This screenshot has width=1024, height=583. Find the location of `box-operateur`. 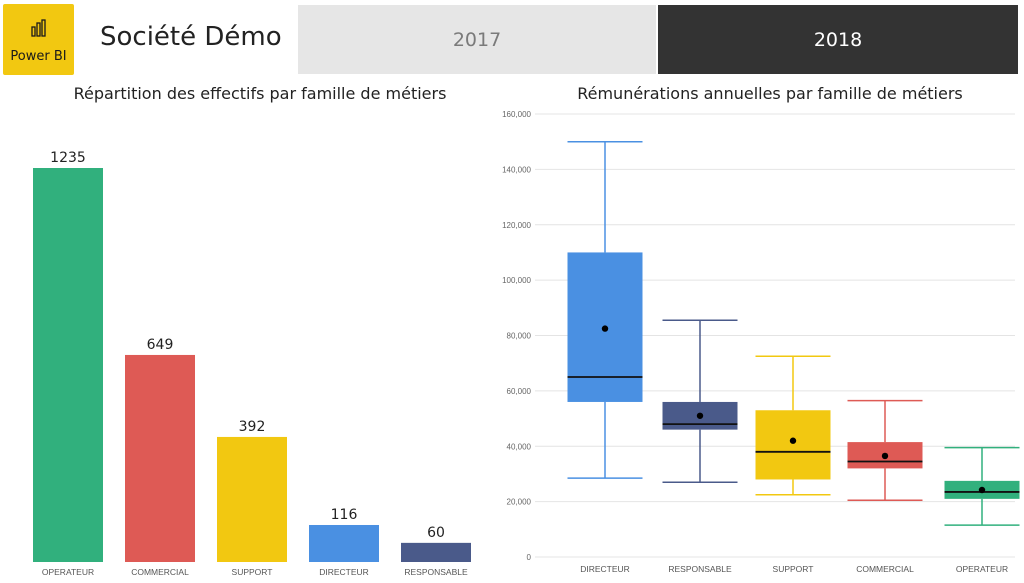

box-operateur is located at coordinates (982, 486).